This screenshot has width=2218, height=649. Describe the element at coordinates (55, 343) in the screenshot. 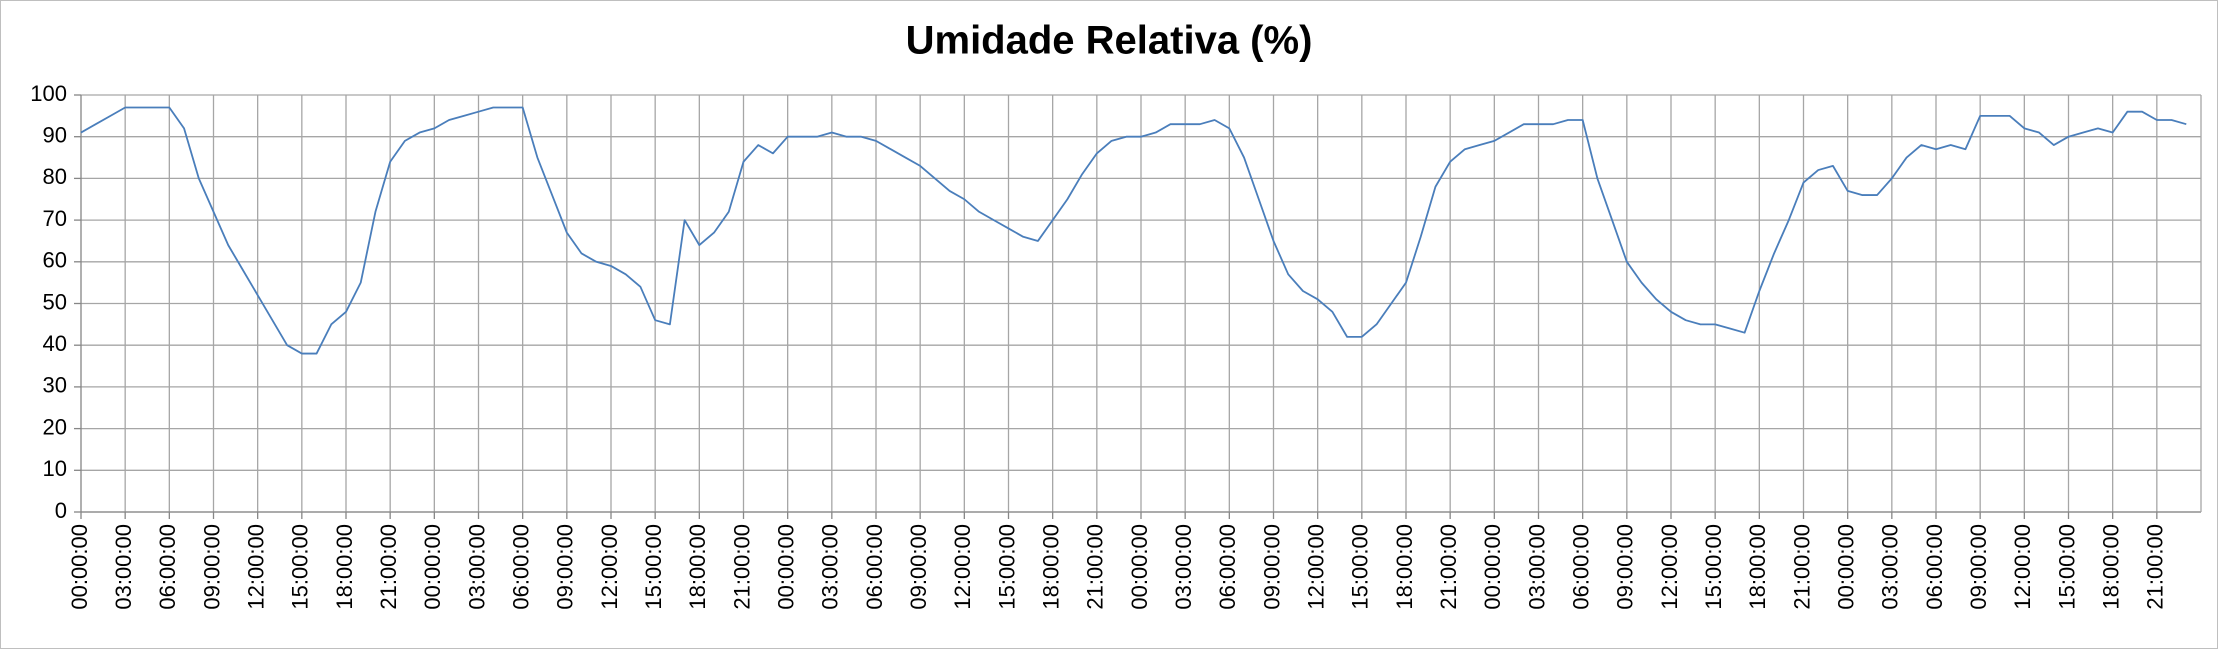

I see `y-tick-label: 40` at that location.